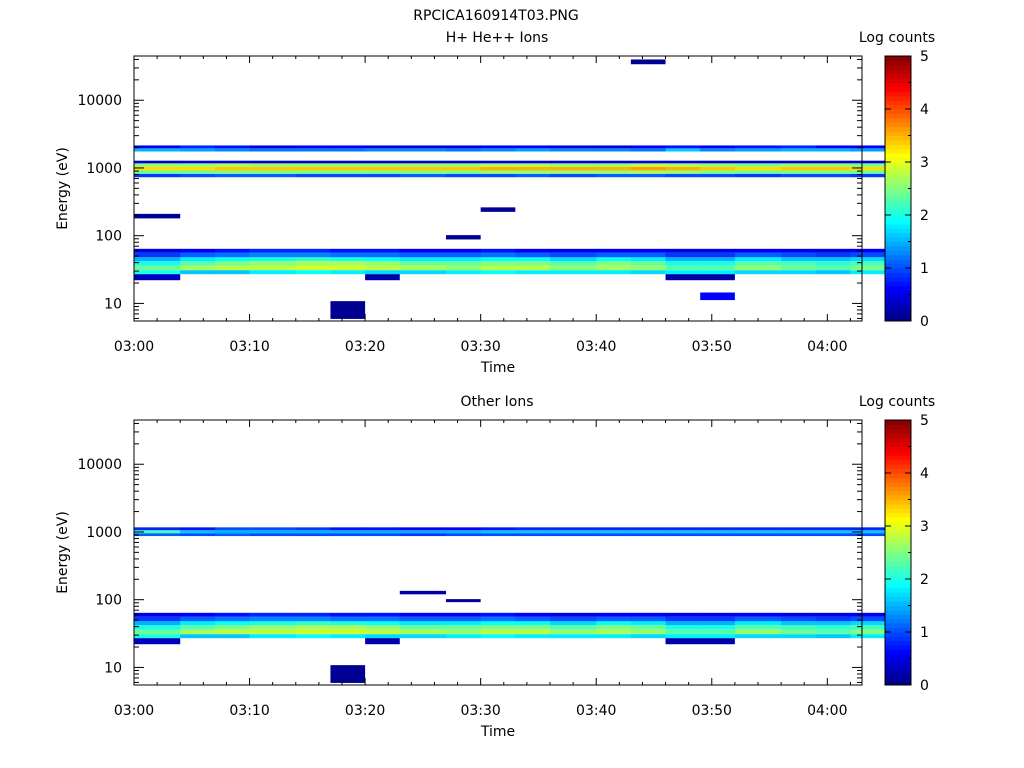  Describe the element at coordinates (596, 347) in the screenshot. I see `x-tick-label: 03:40` at that location.